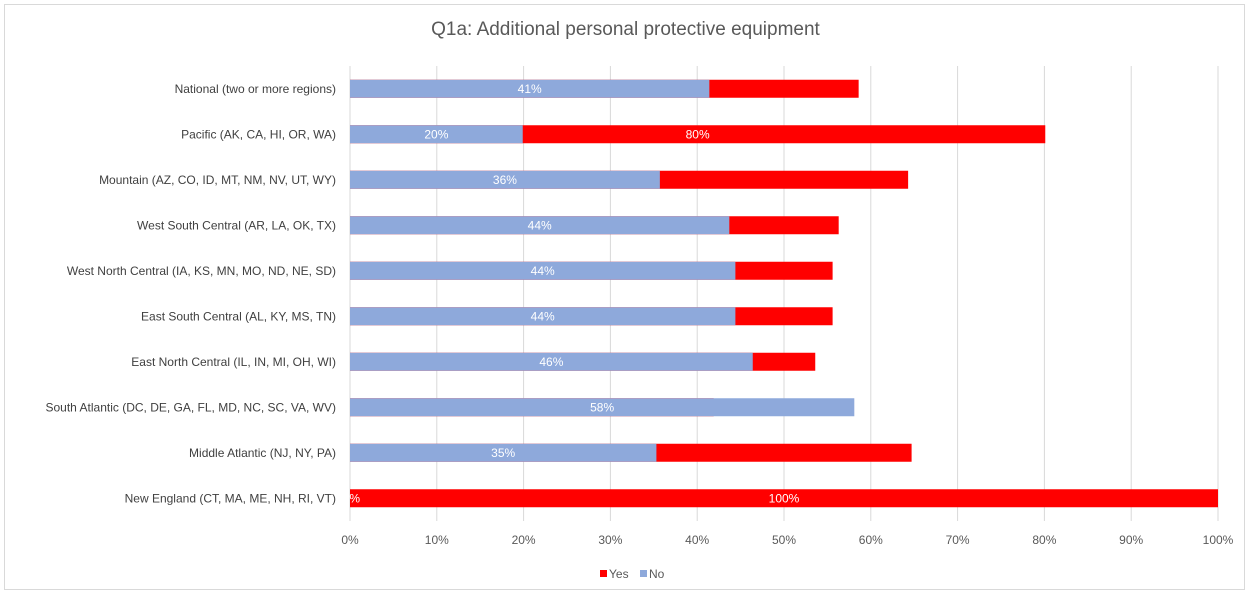 This screenshot has height=596, width=1251. Describe the element at coordinates (230, 498) in the screenshot. I see `category-label: New England (CT, MA, ME, NH, RI, VT)` at that location.